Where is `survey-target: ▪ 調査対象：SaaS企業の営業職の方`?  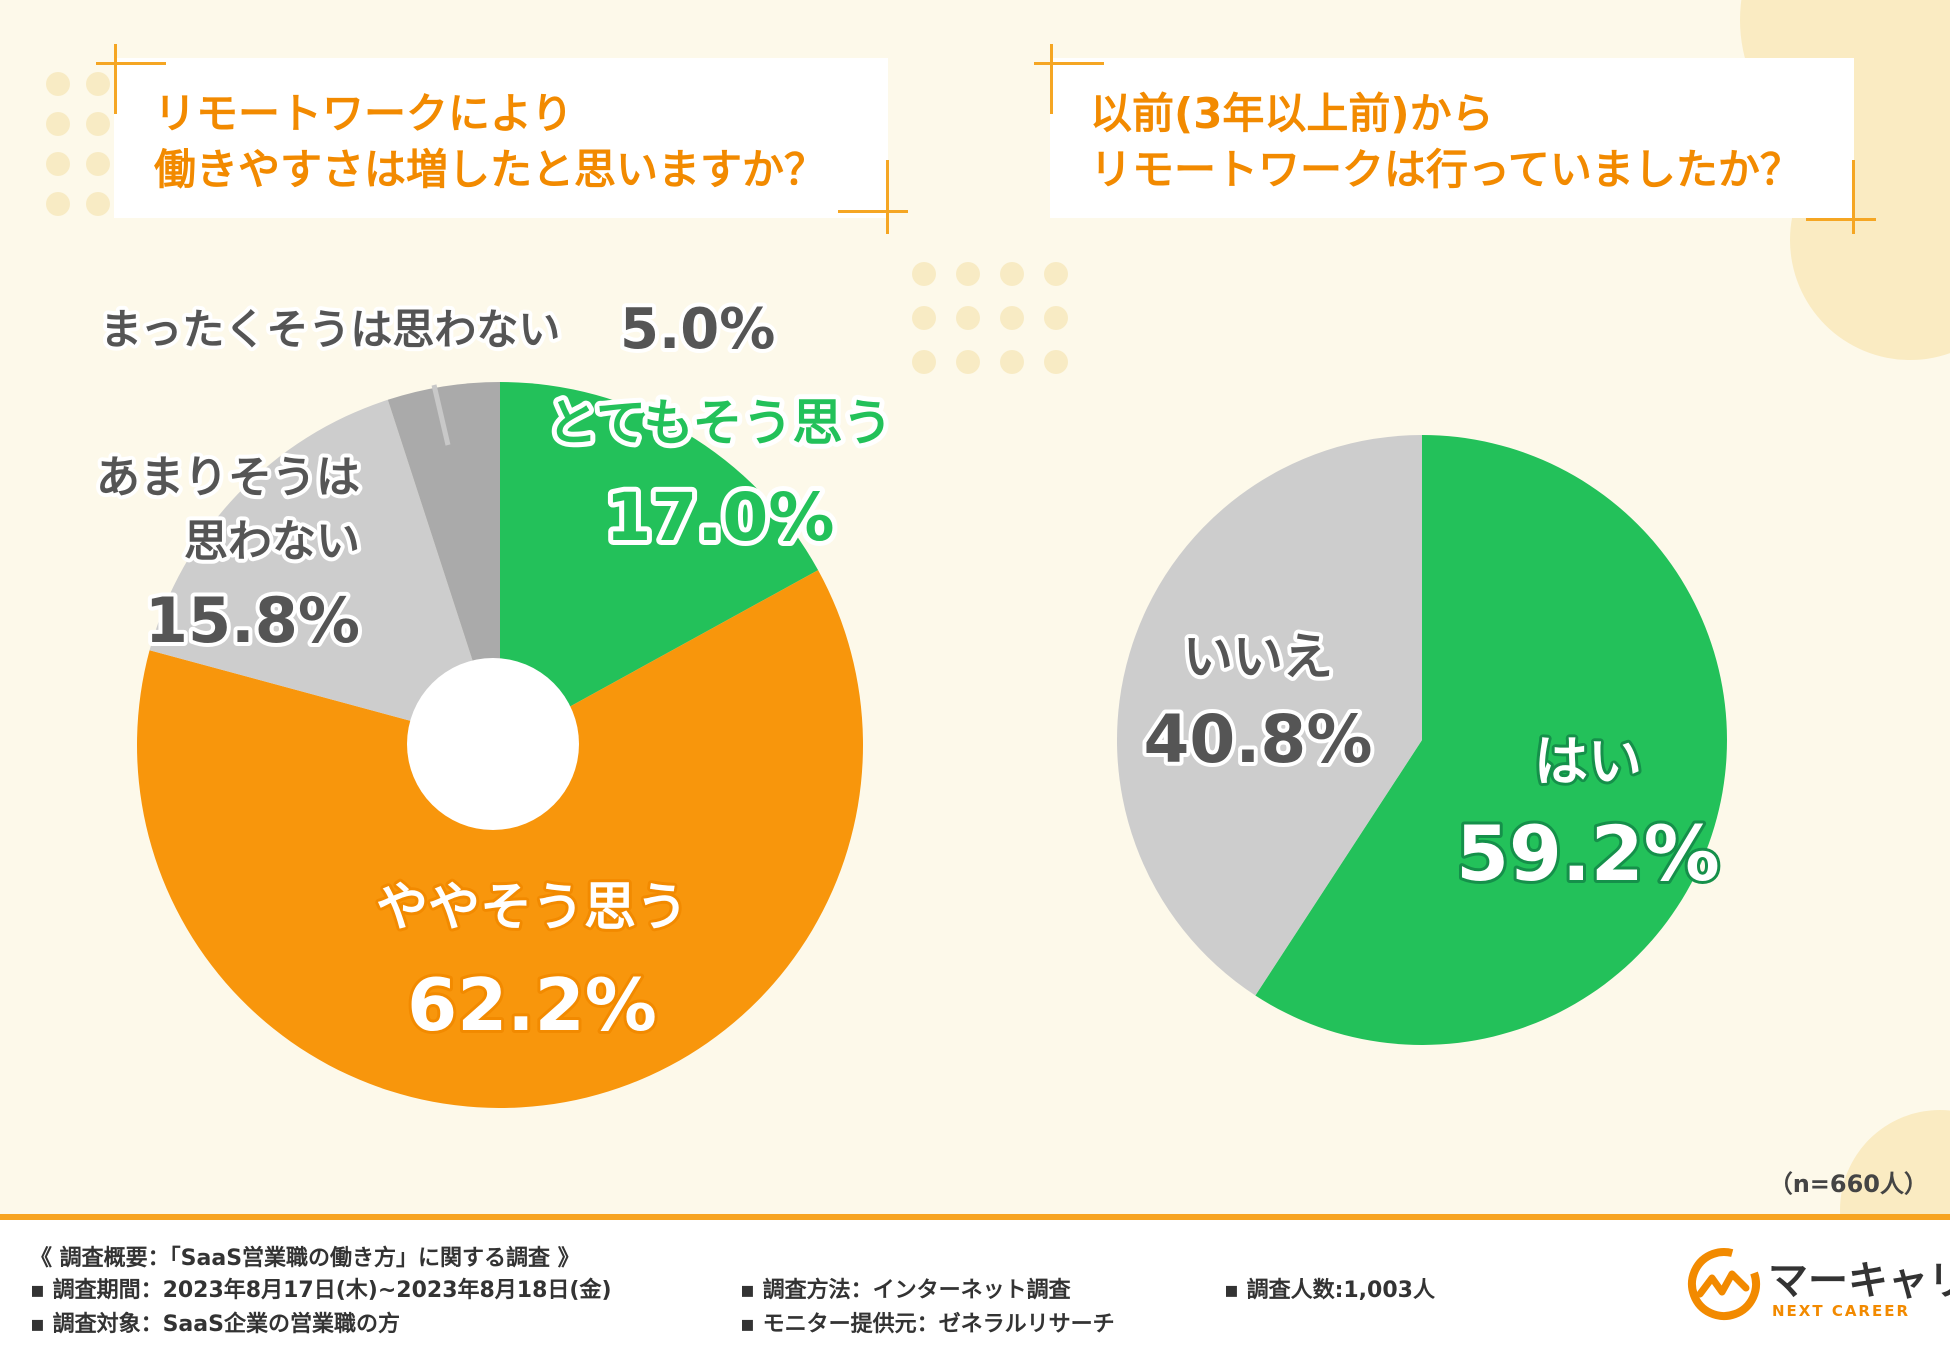 survey-target: ▪ 調査対象：SaaS企業の営業職の方 is located at coordinates (215, 1324).